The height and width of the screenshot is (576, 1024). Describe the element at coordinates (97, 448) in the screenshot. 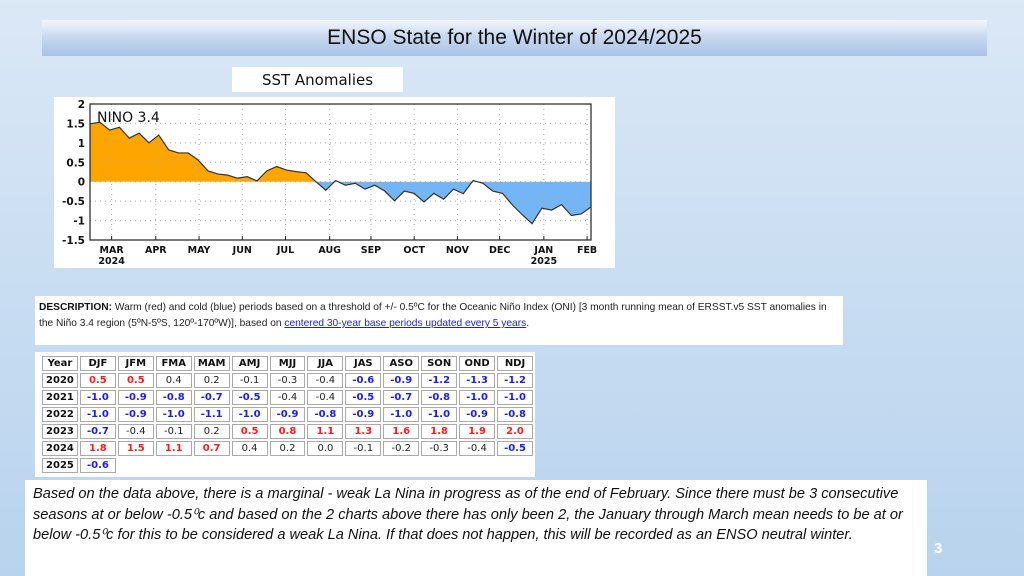

I see `oni-value-cell: 1.8` at that location.